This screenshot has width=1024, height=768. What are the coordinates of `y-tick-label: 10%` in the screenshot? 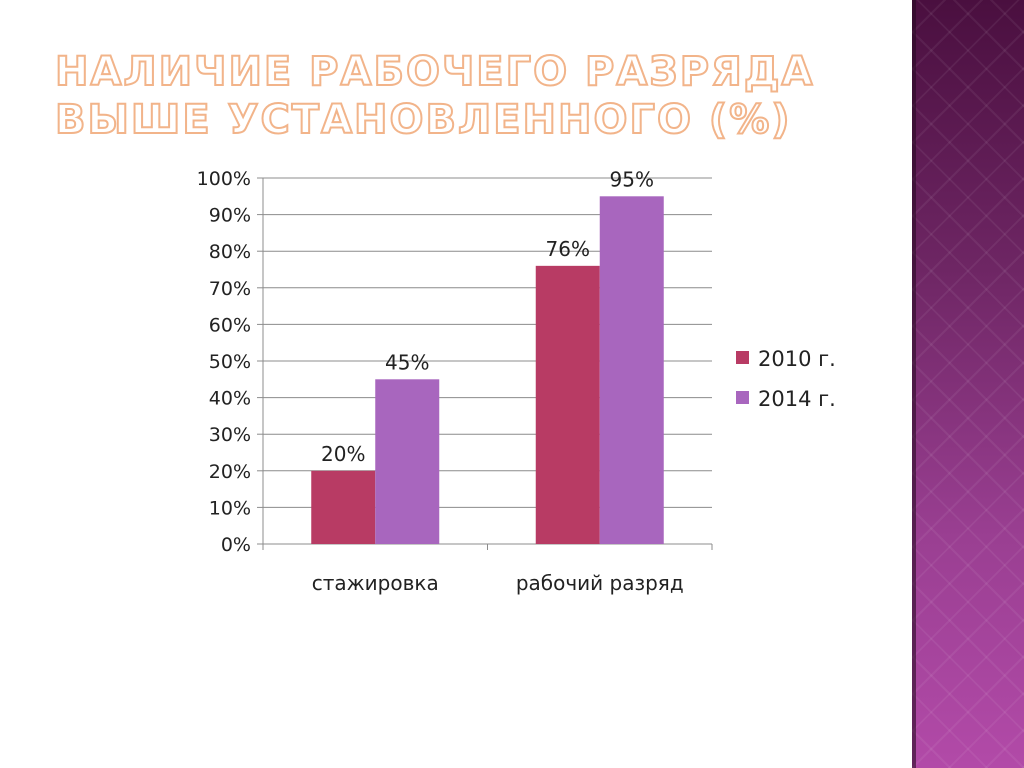 It's located at (230, 508).